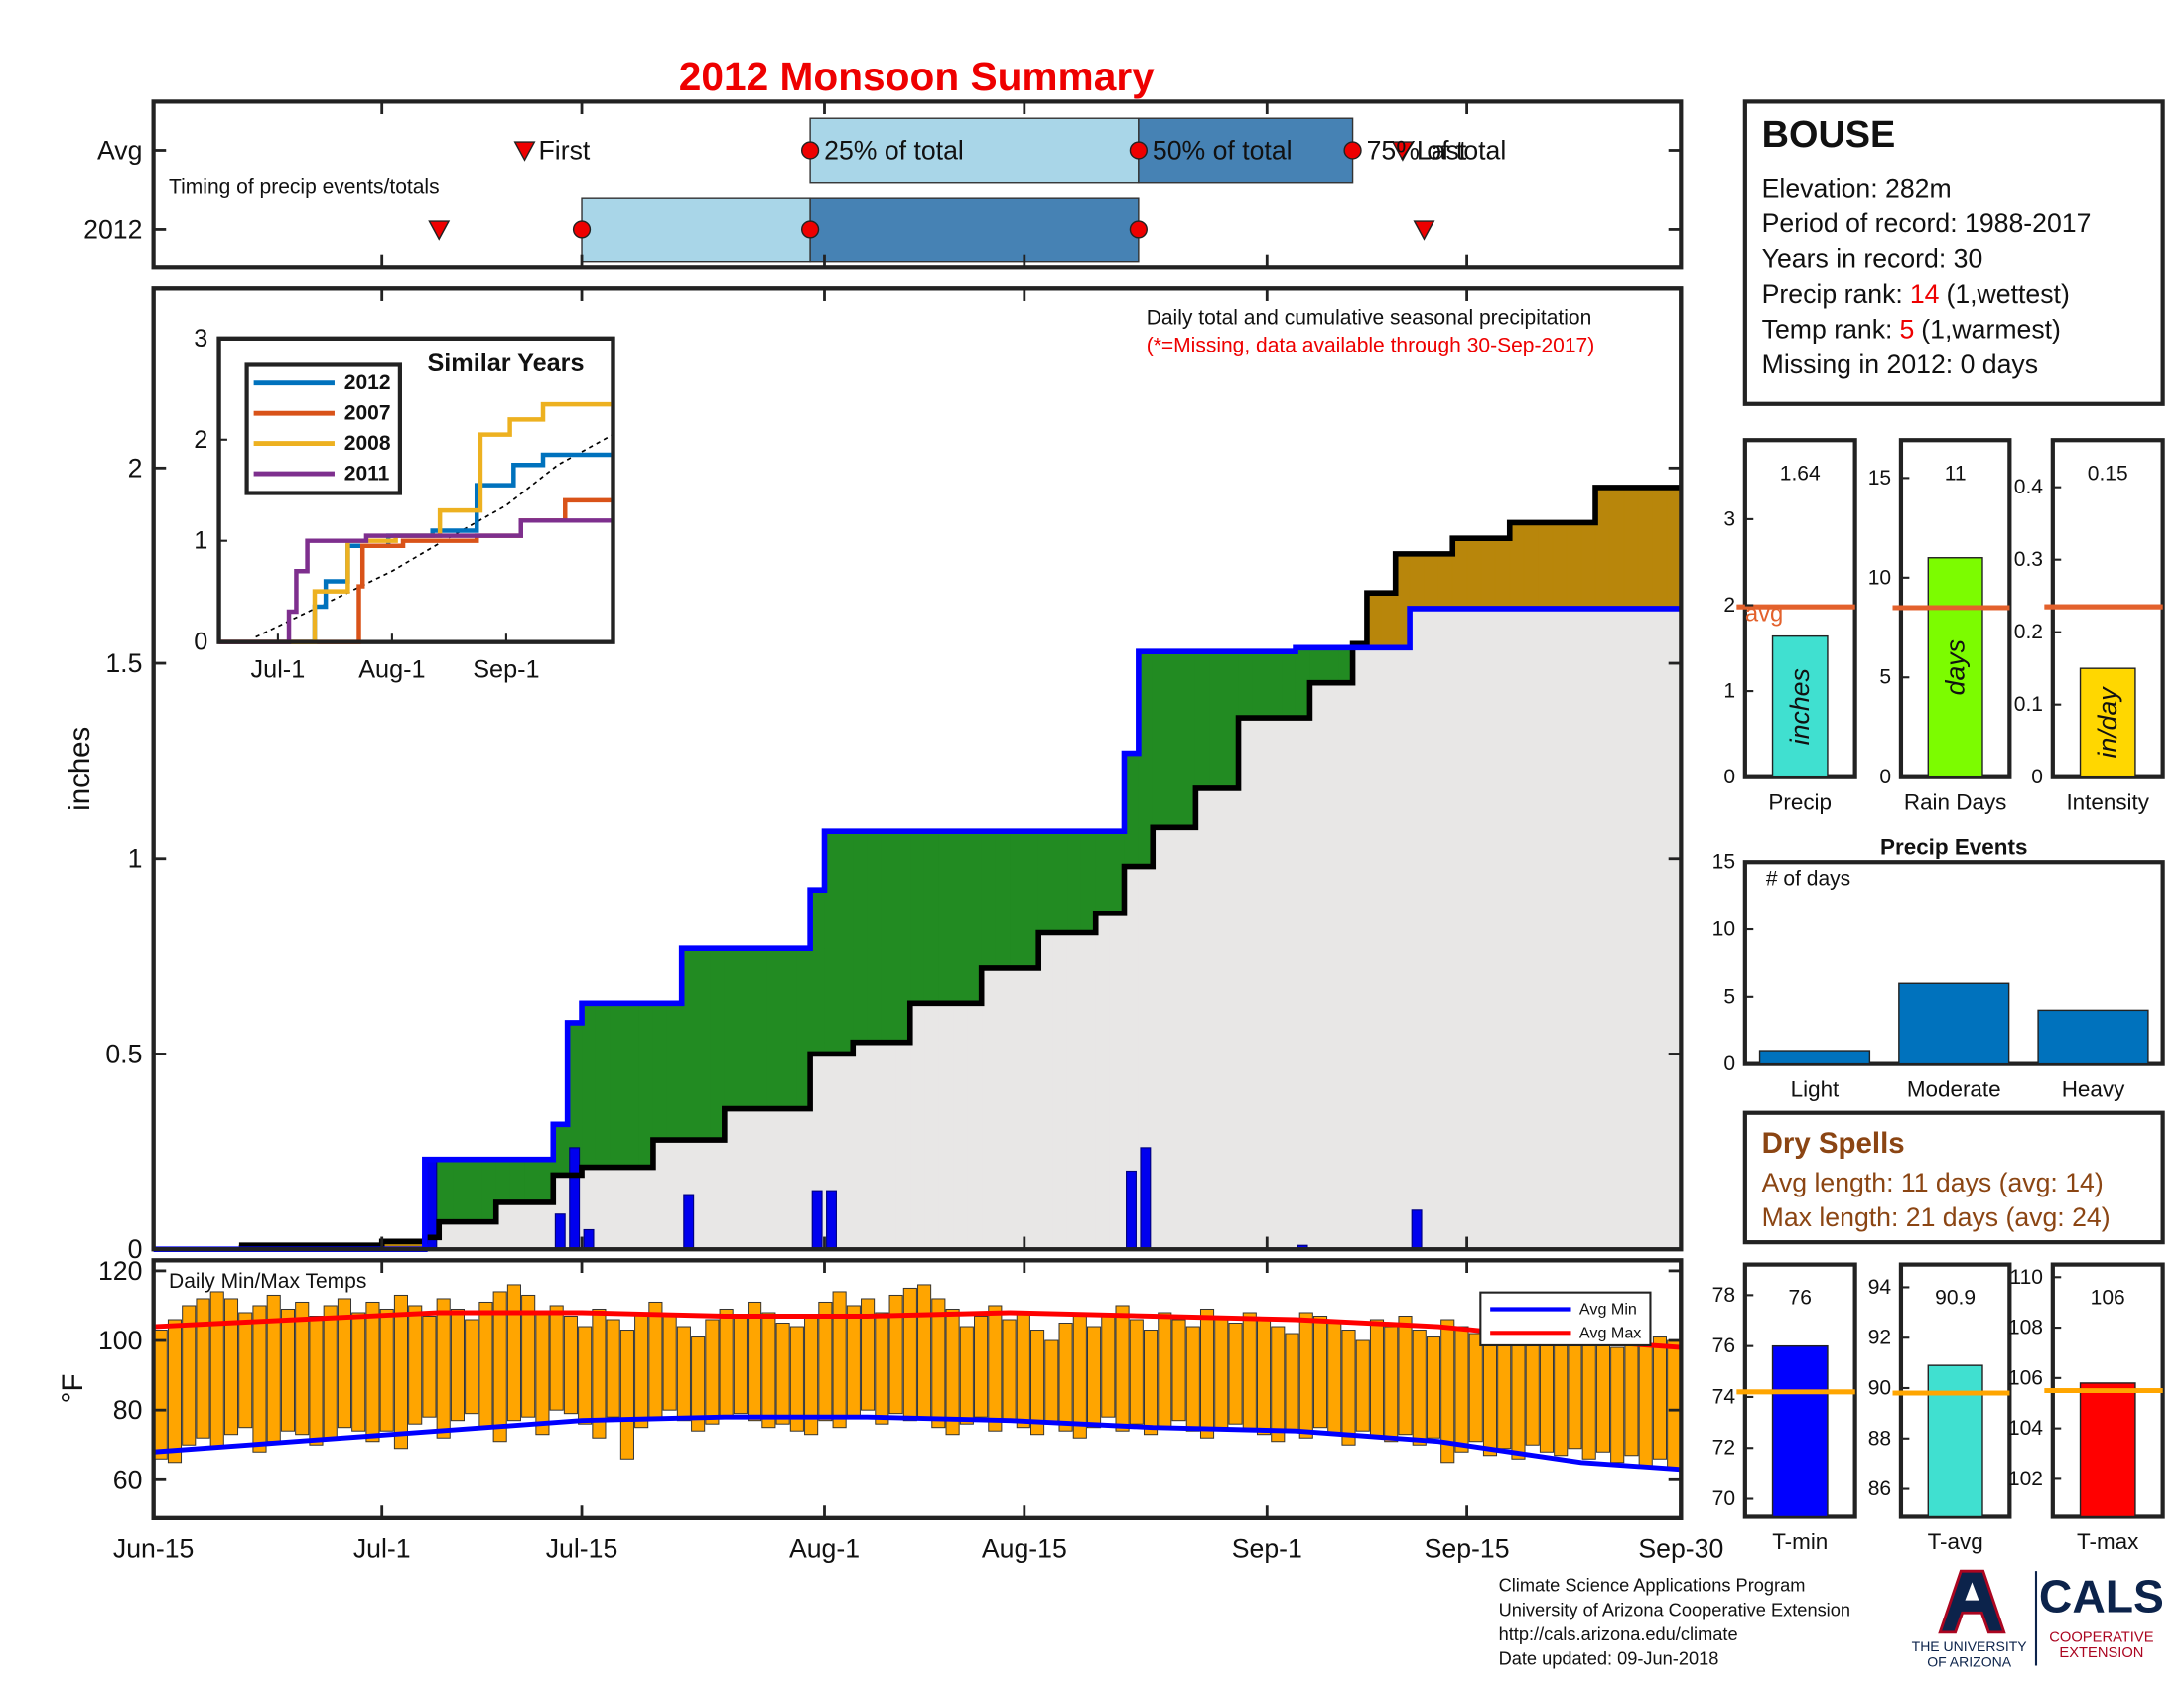 The width and height of the screenshot is (2184, 1688). What do you see at coordinates (304, 186) in the screenshot?
I see `timing-note: Timing of precip events/totals` at bounding box center [304, 186].